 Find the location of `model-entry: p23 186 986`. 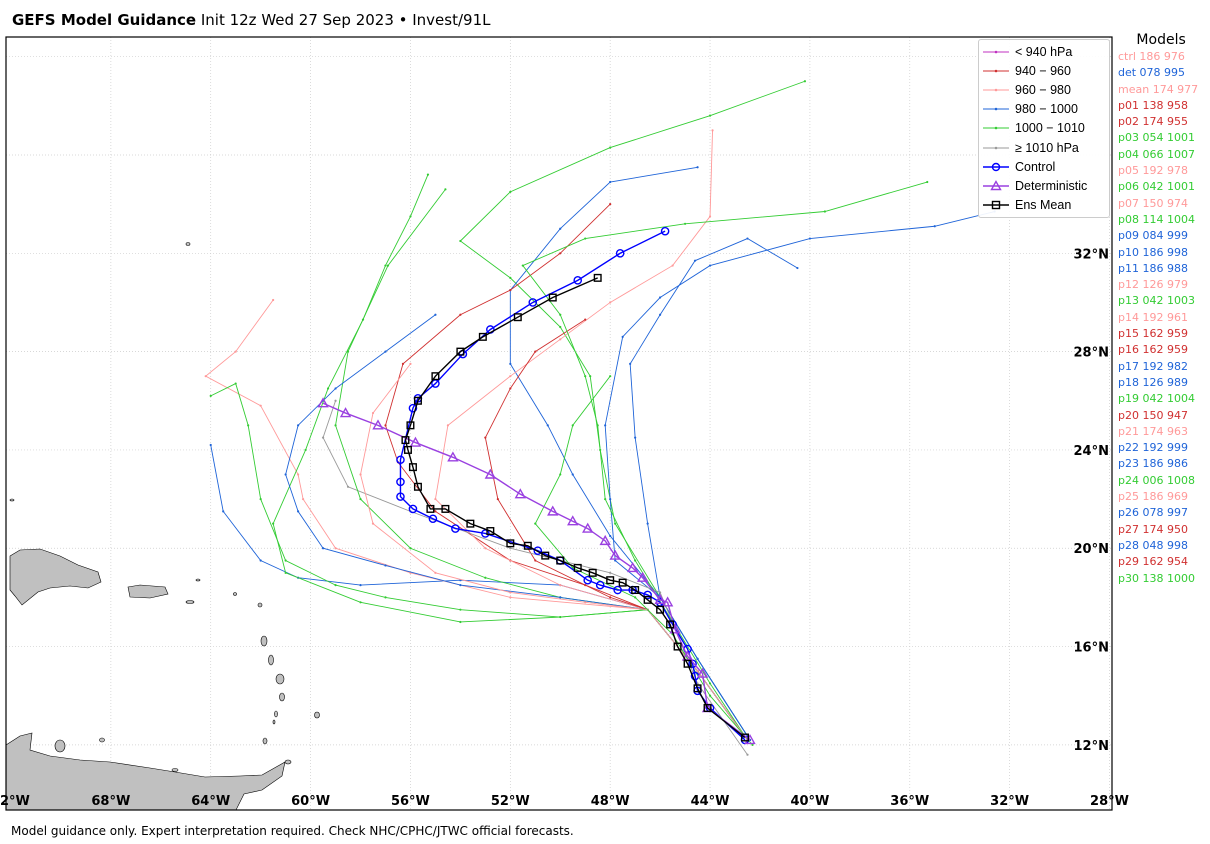

model-entry: p23 186 986 is located at coordinates (1153, 464).